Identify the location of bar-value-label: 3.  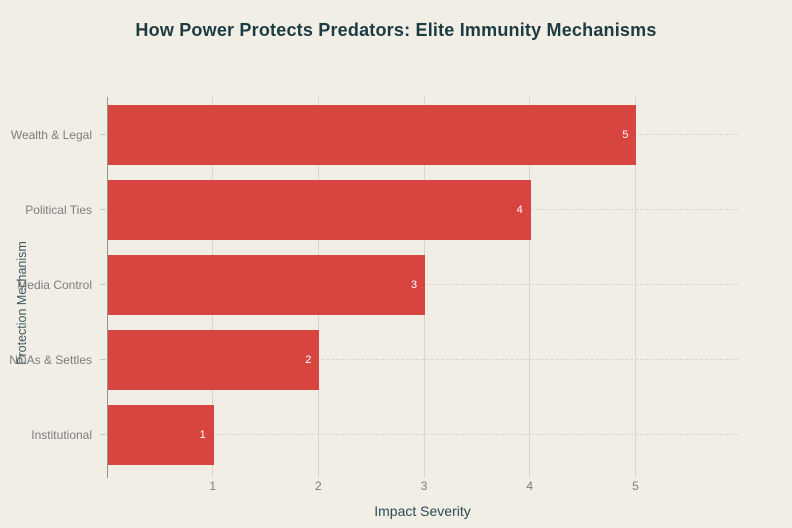
(414, 284).